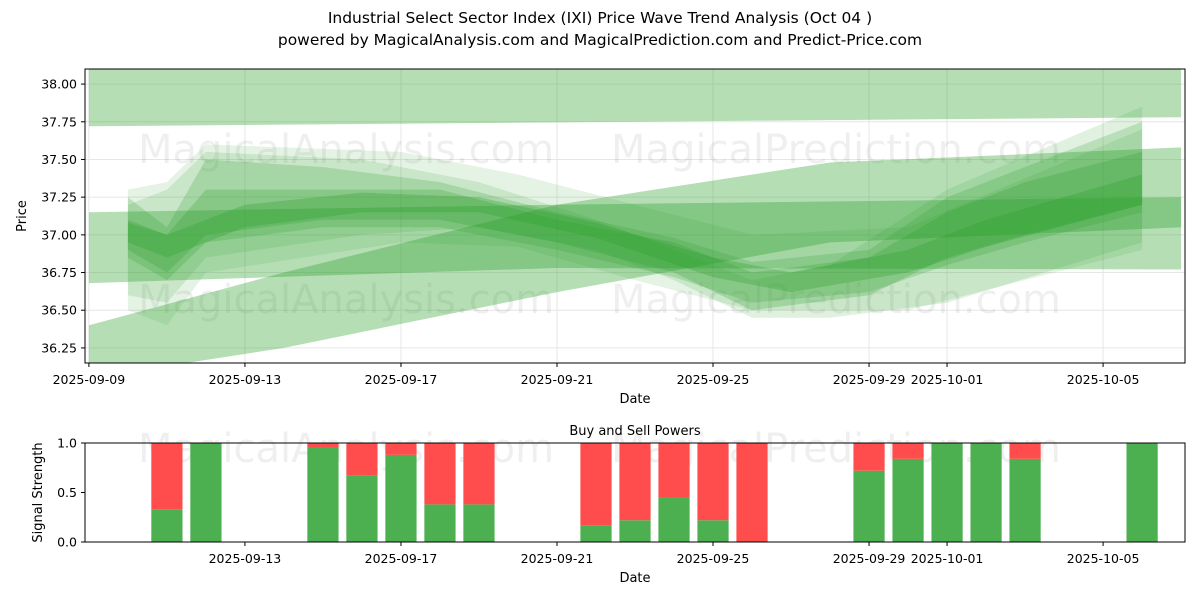  What do you see at coordinates (401, 379) in the screenshot?
I see `x-tick-label: 2025-09-17` at bounding box center [401, 379].